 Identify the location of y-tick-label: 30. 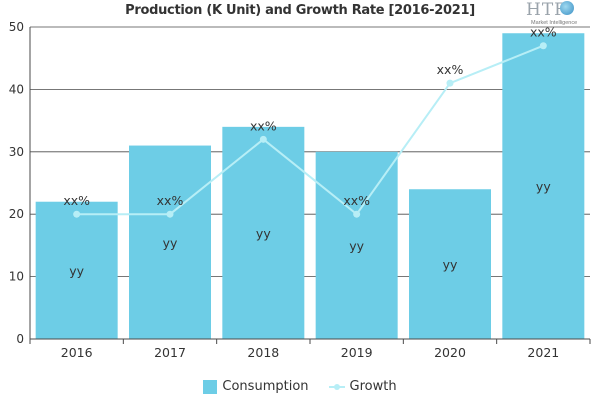
(16, 152).